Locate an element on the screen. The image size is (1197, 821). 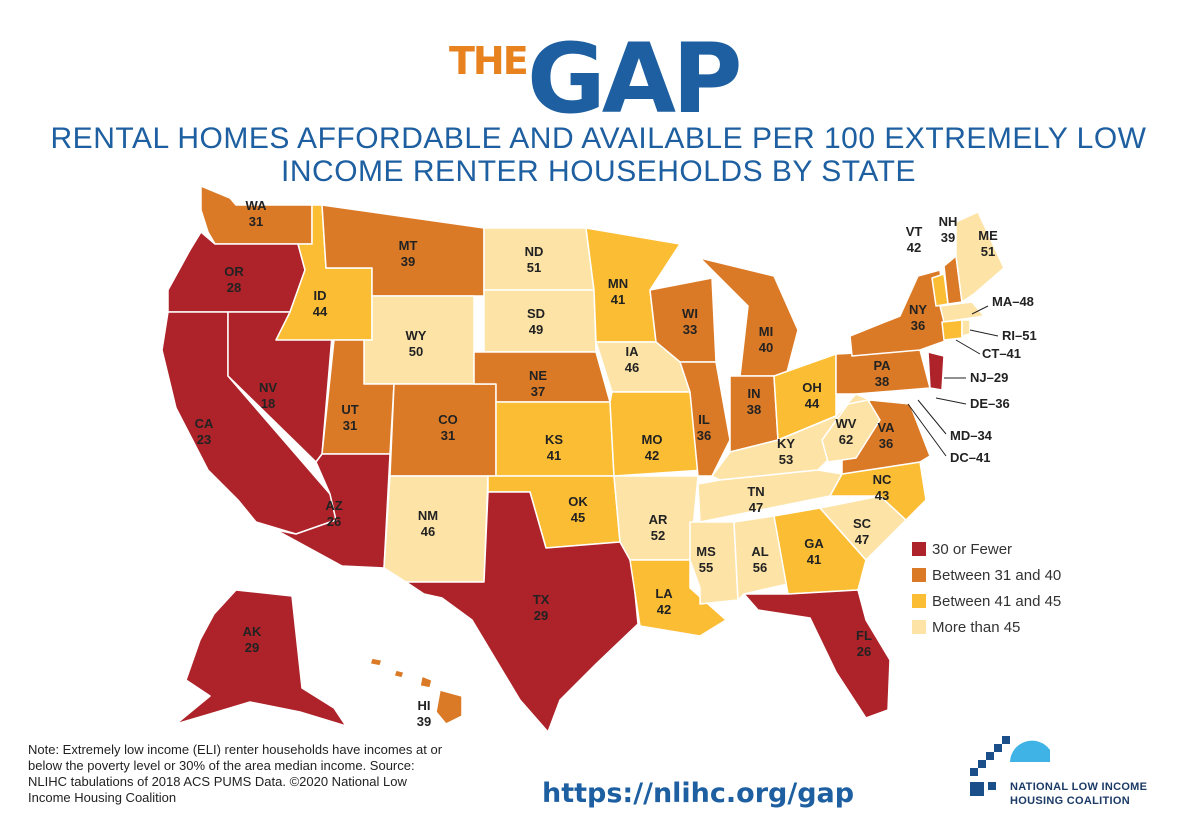
state-value-me: 51 is located at coordinates (988, 251).